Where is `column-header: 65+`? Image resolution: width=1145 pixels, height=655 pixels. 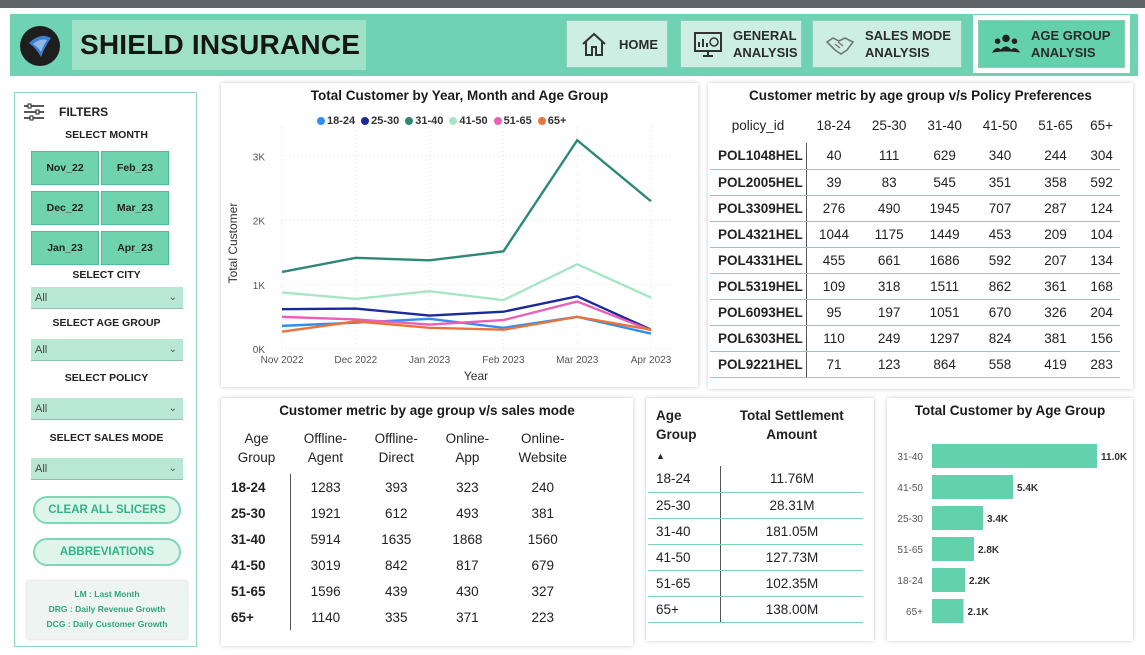 column-header: 65+ is located at coordinates (1102, 125).